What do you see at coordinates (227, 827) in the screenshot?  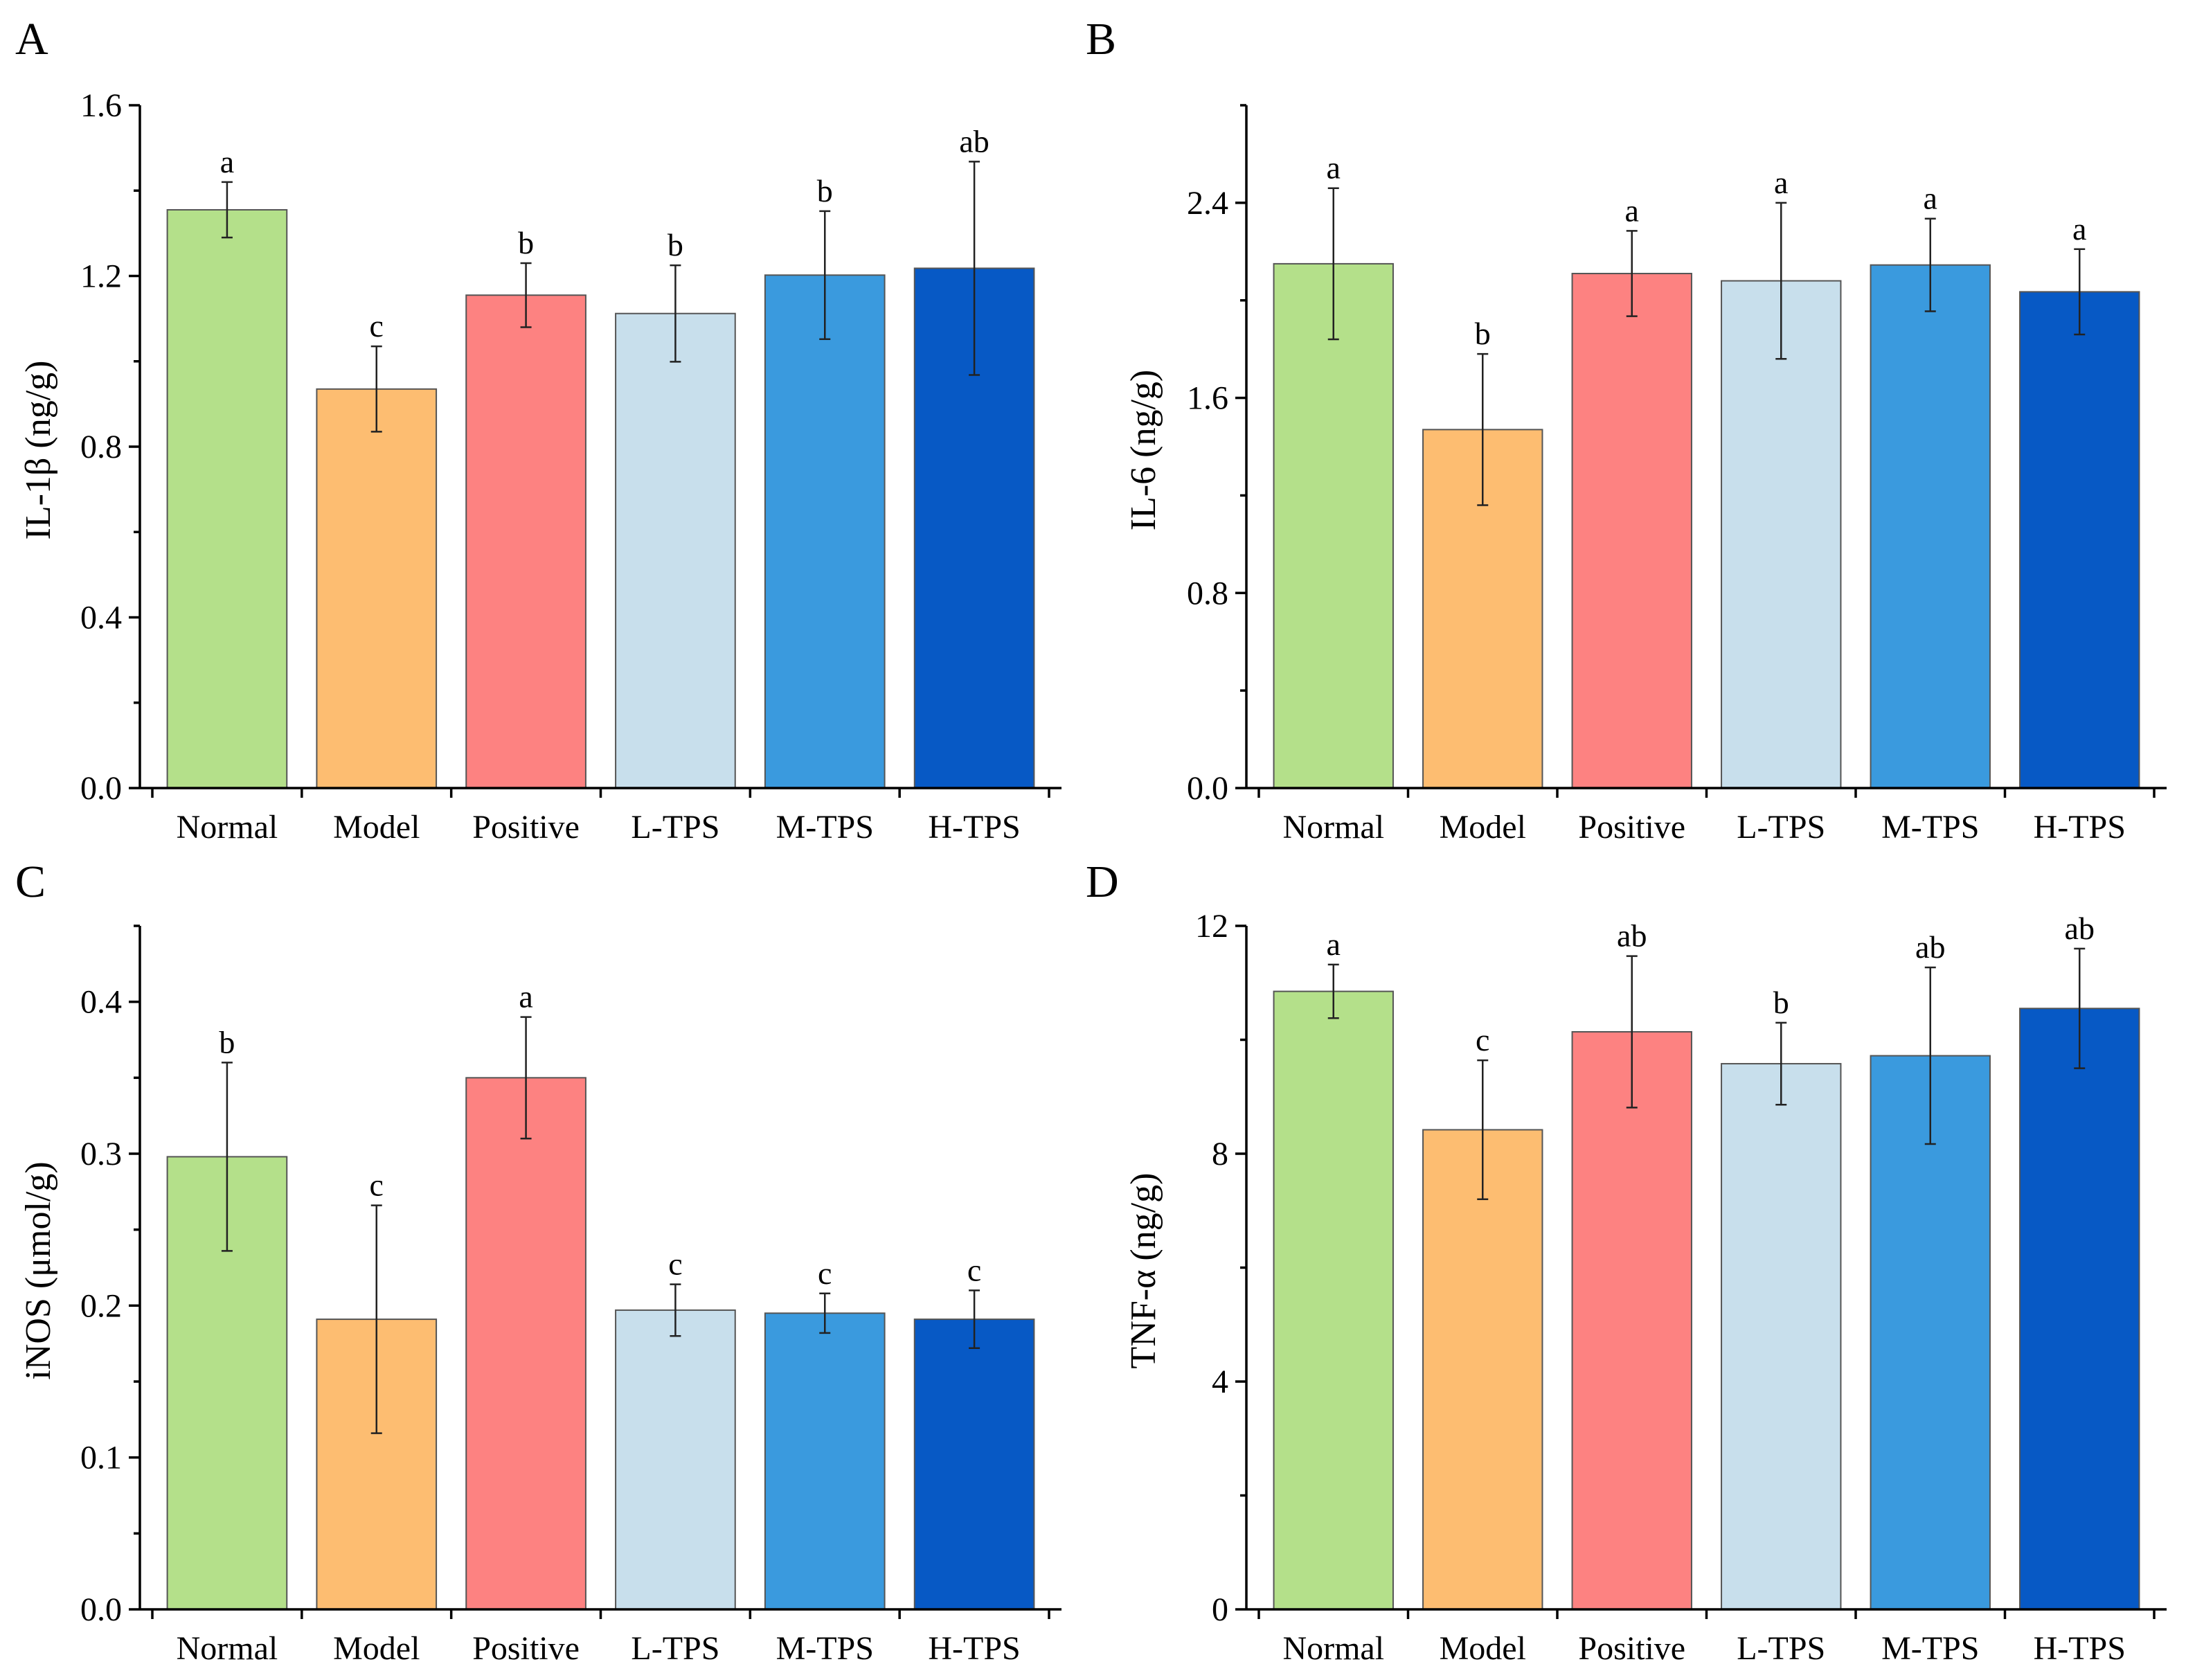 I see `x-tick-label-a-0: Normal` at bounding box center [227, 827].